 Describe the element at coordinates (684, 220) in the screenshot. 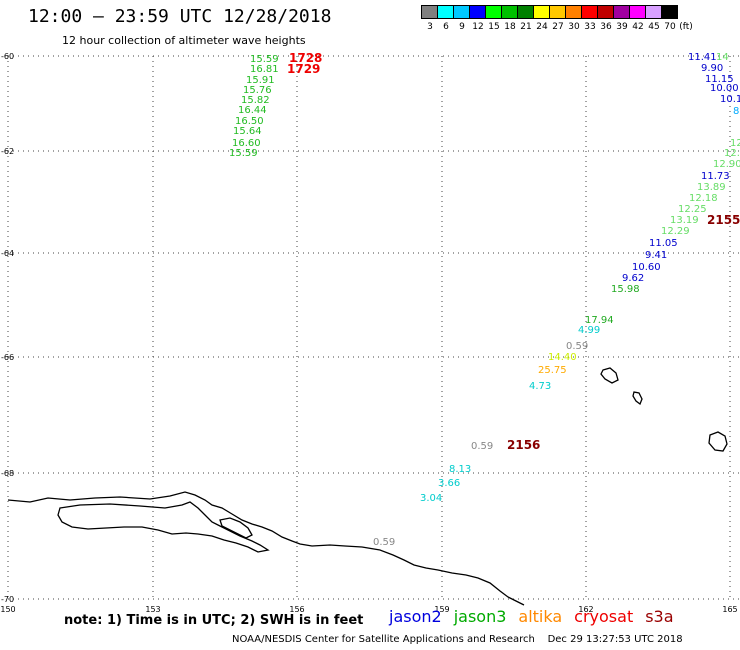

I see `wave-height-reading: 13.19` at that location.